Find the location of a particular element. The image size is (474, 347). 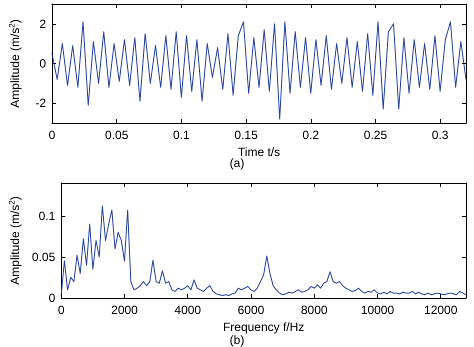

text: (a) is located at coordinates (237, 163).